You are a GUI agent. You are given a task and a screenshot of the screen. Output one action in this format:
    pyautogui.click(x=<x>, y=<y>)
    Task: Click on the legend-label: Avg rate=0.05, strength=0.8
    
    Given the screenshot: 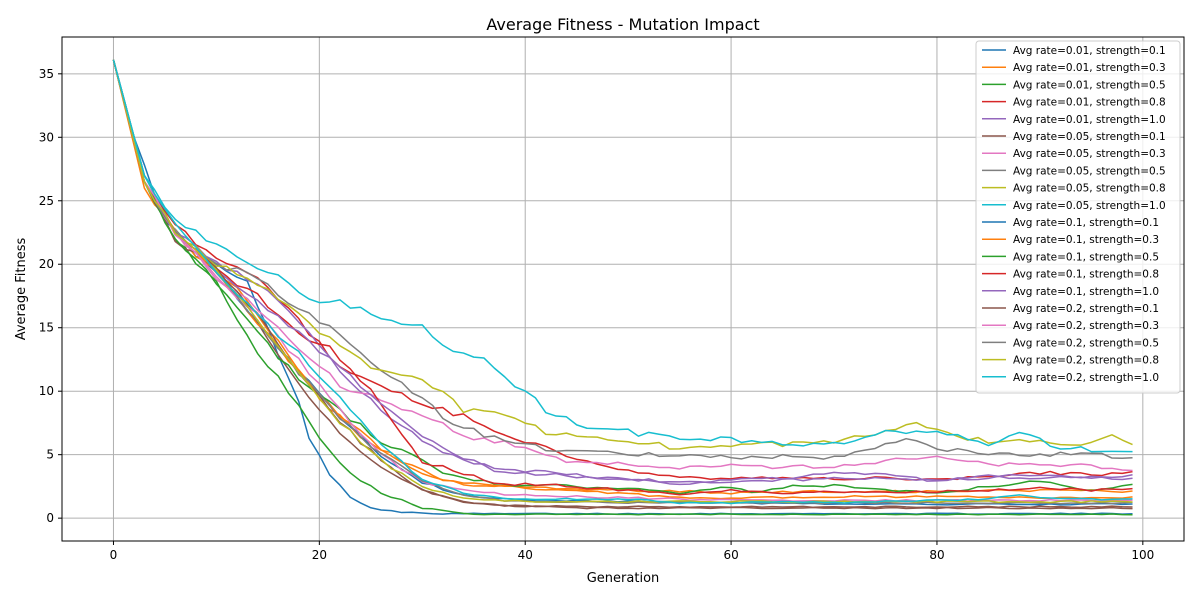 What is the action you would take?
    pyautogui.click(x=1089, y=189)
    